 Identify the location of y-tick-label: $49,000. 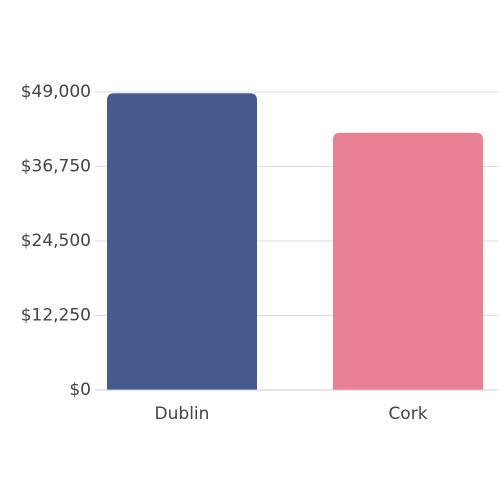
(56, 92).